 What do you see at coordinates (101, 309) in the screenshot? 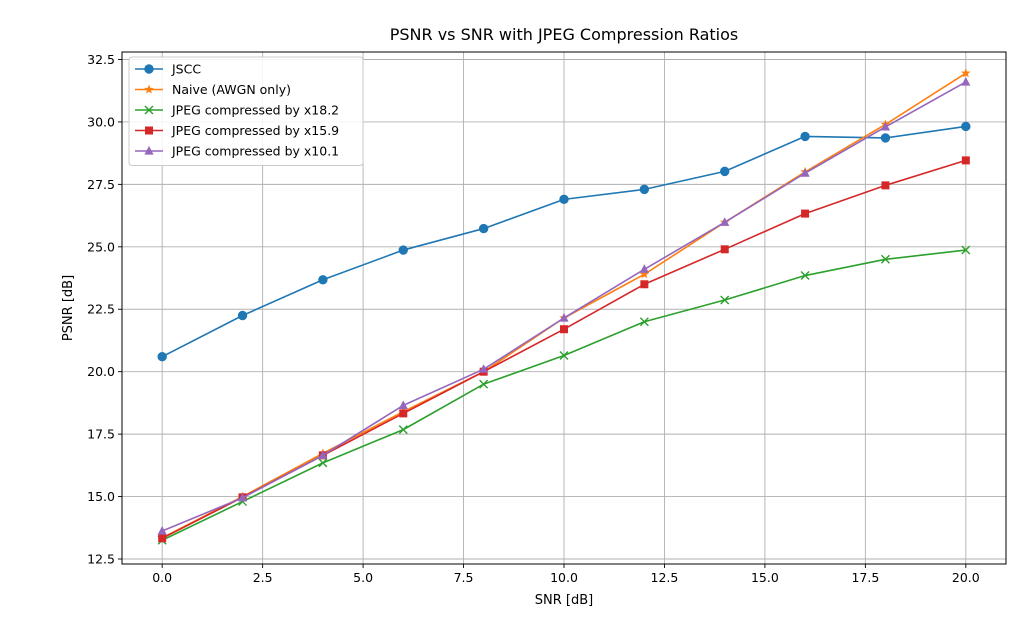
I see `y-tick-label: 22.5` at bounding box center [101, 309].